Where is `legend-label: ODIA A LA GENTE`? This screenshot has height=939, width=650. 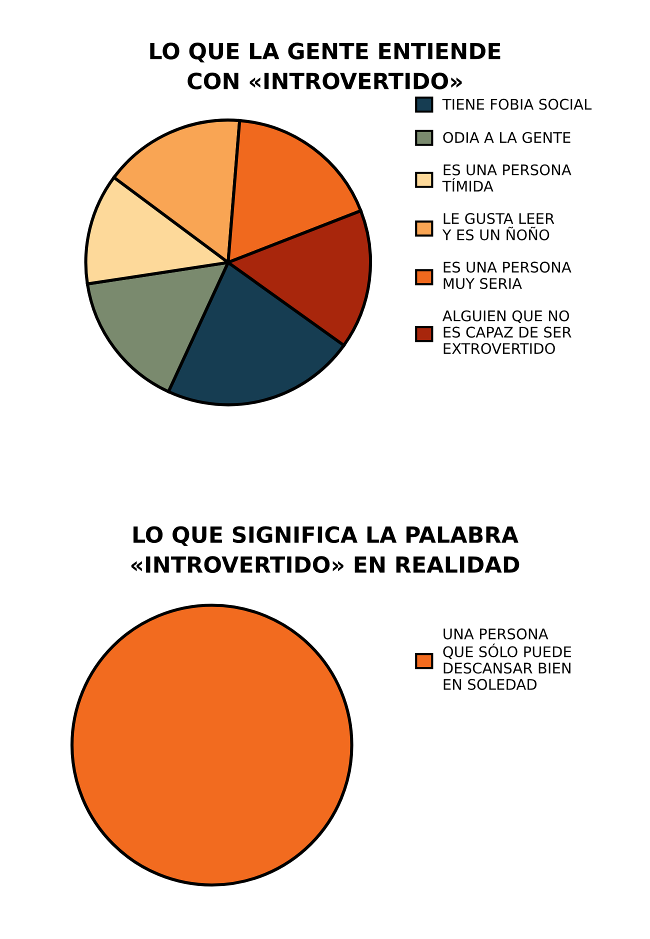
legend-label: ODIA A LA GENTE is located at coordinates (506, 138).